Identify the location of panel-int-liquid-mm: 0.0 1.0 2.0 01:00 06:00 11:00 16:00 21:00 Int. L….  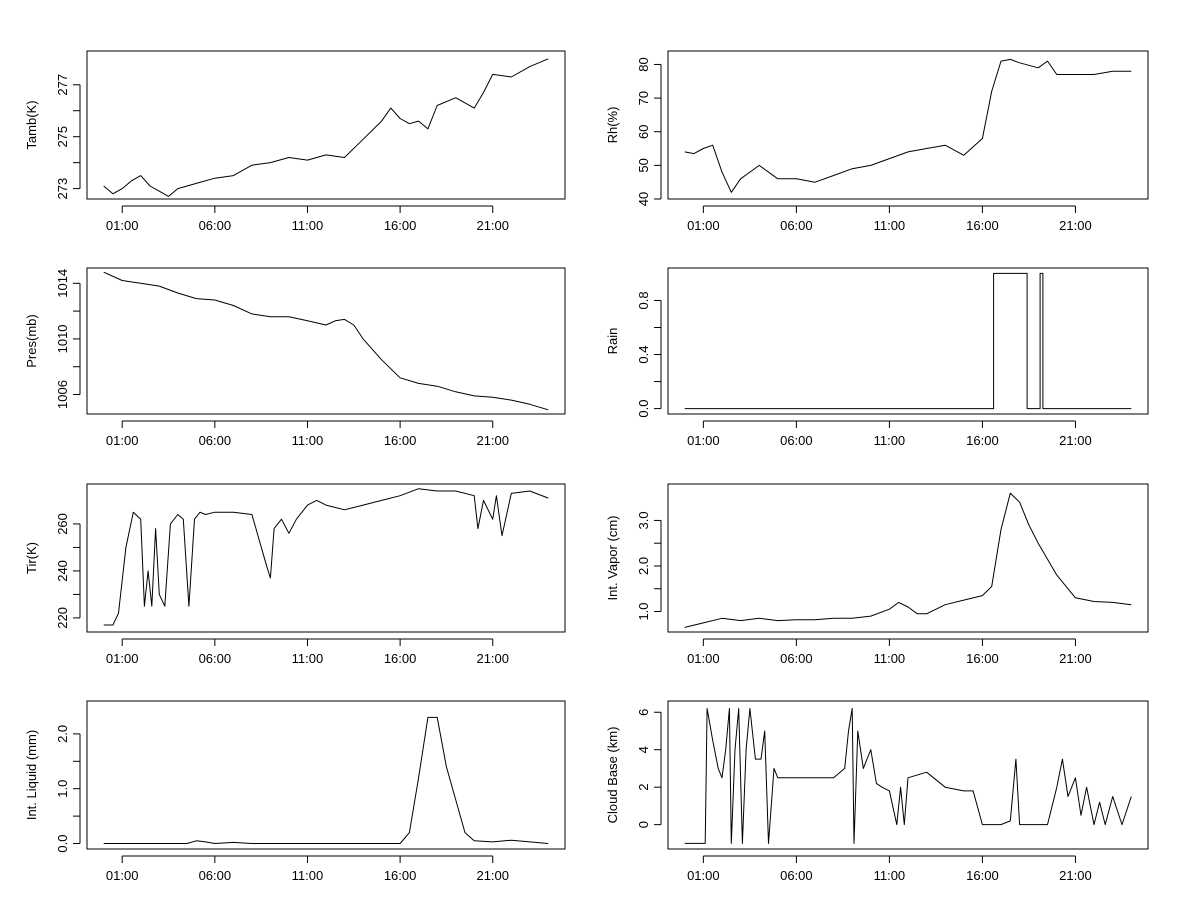
(295, 791).